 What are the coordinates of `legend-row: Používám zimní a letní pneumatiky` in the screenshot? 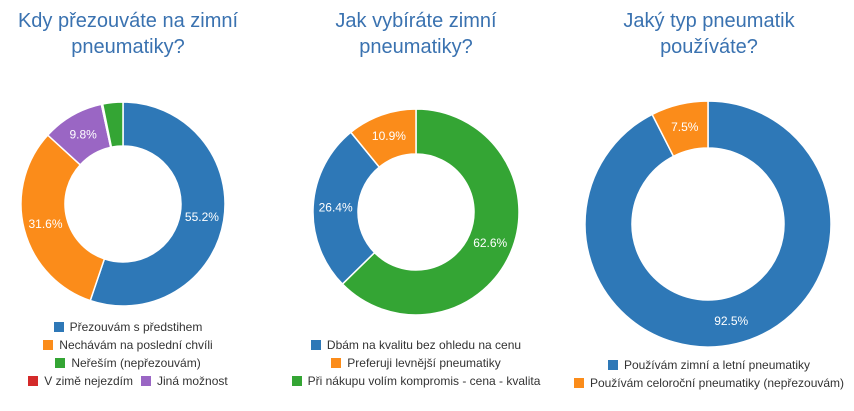 It's located at (709, 365).